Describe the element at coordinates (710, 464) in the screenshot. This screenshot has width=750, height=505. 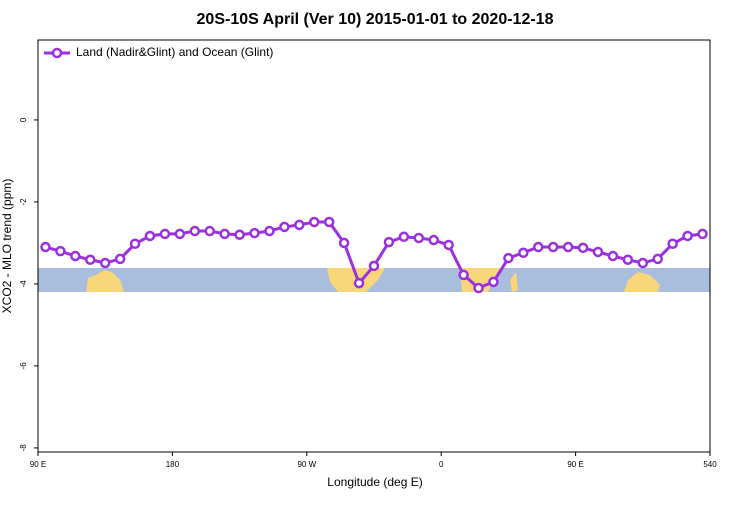
I see `x-tick-label: 540` at that location.